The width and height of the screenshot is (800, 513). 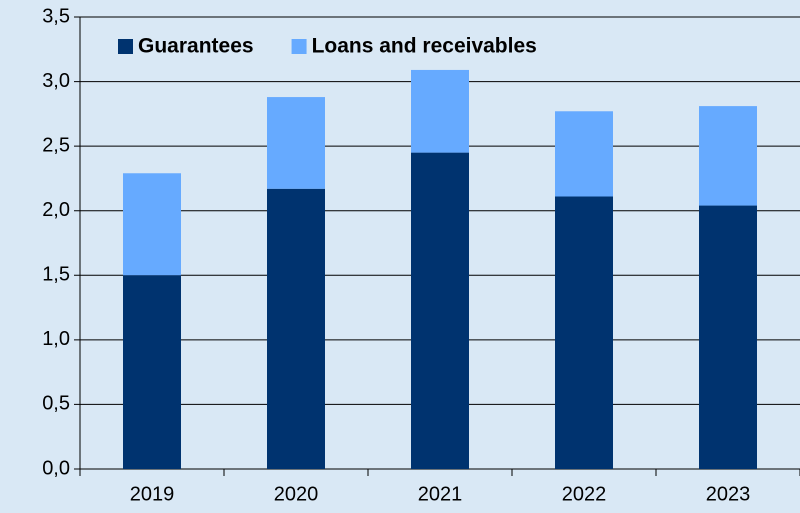 I want to click on y-tick-label: 2,0, so click(x=56, y=210).